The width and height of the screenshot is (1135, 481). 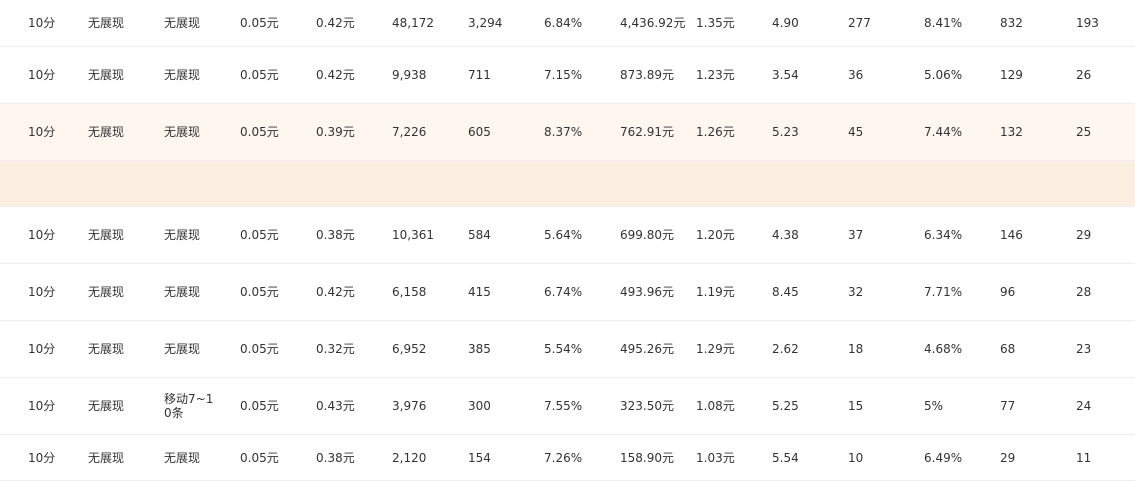 I want to click on conversion-rate-cell: 5%, so click(x=934, y=406).